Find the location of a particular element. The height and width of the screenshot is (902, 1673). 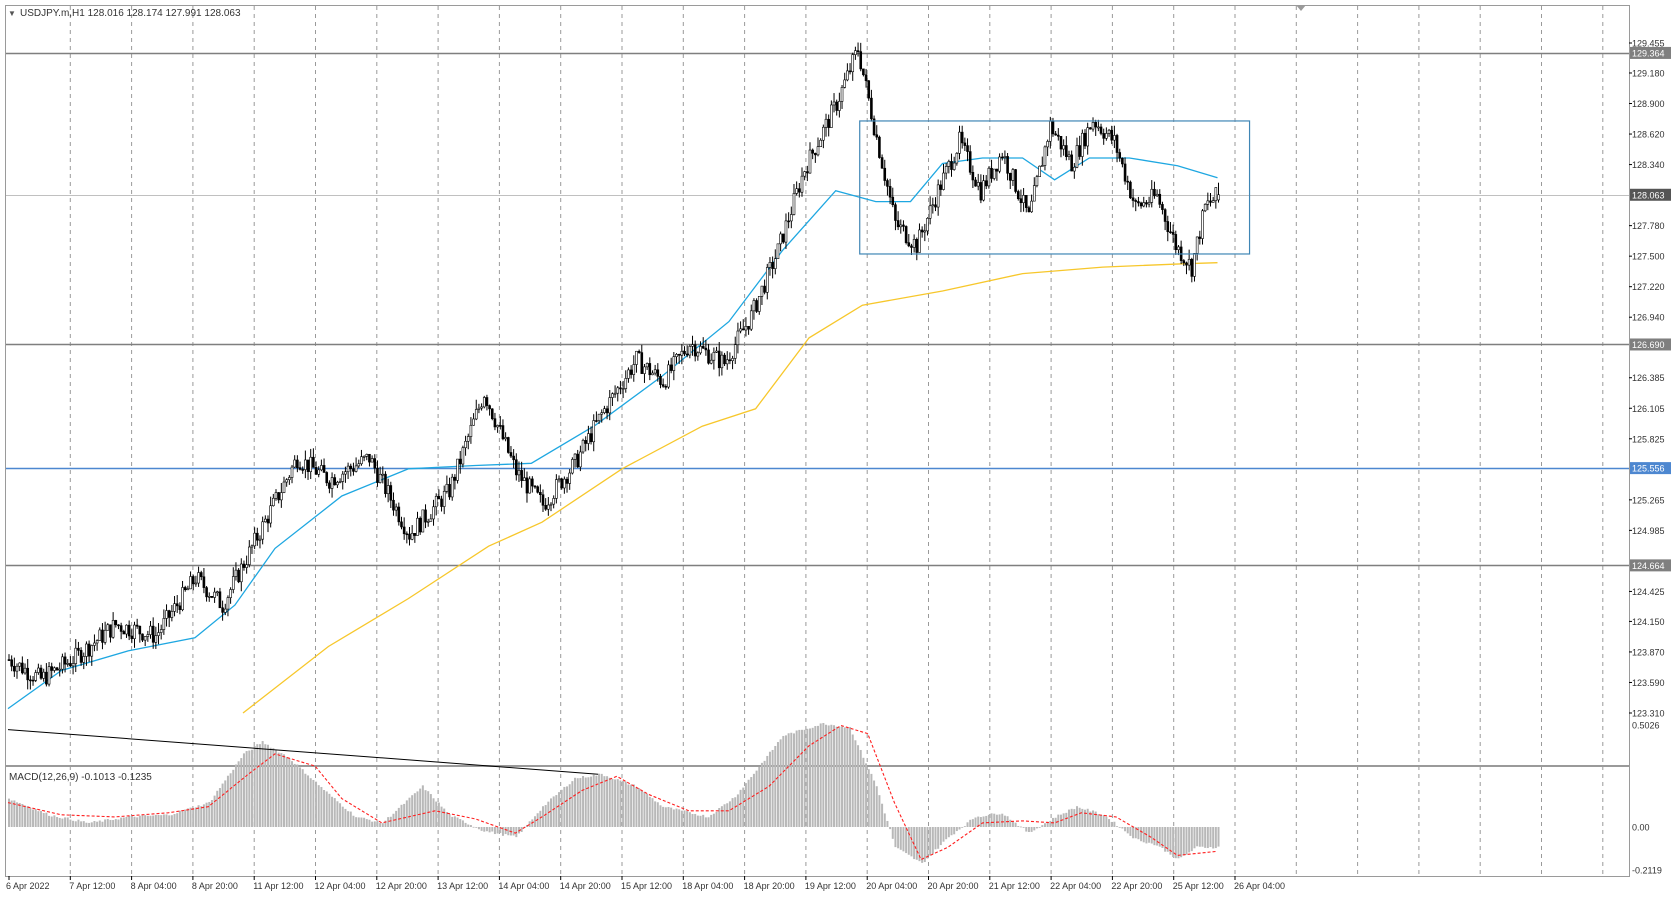

macd-trendline is located at coordinates (303, 752).